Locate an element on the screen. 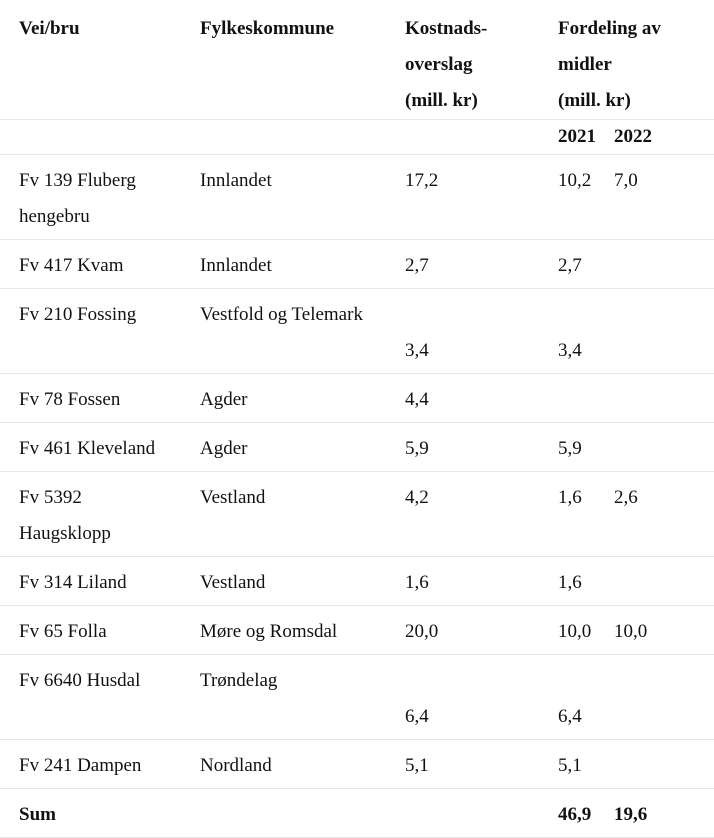 This screenshot has height=838, width=714. header-kostnad-line2: overslag is located at coordinates (439, 64).